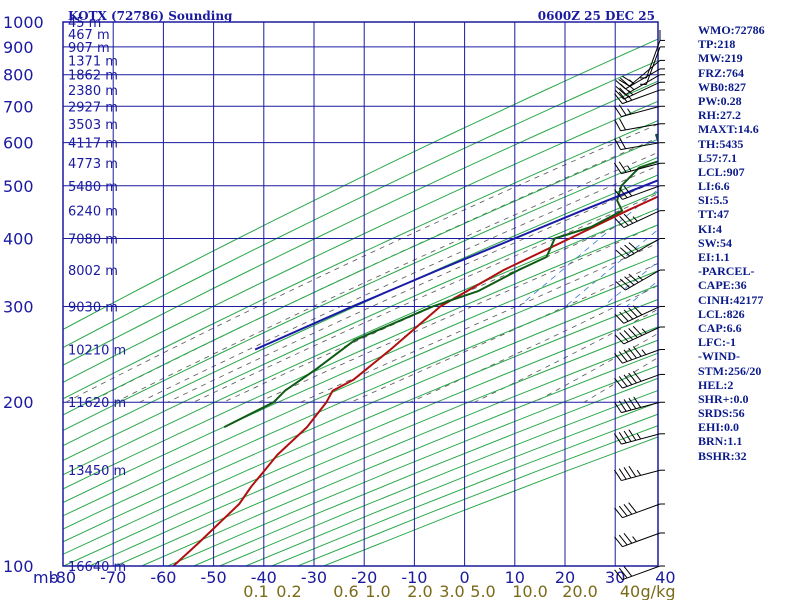 Image resolution: width=800 pixels, height=600 pixels. I want to click on height-label: 16640 m, so click(97, 567).